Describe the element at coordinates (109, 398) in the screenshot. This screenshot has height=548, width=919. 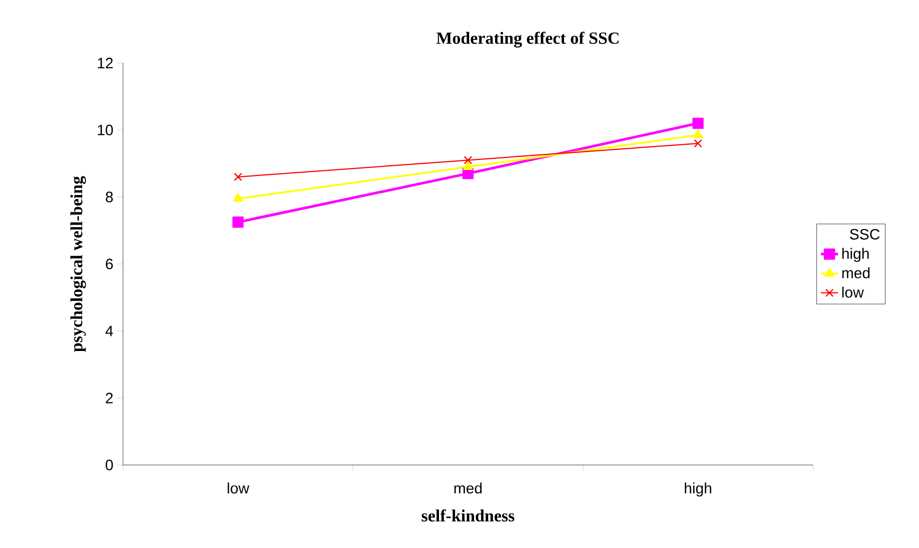
I see `y-tick-label: 2` at that location.